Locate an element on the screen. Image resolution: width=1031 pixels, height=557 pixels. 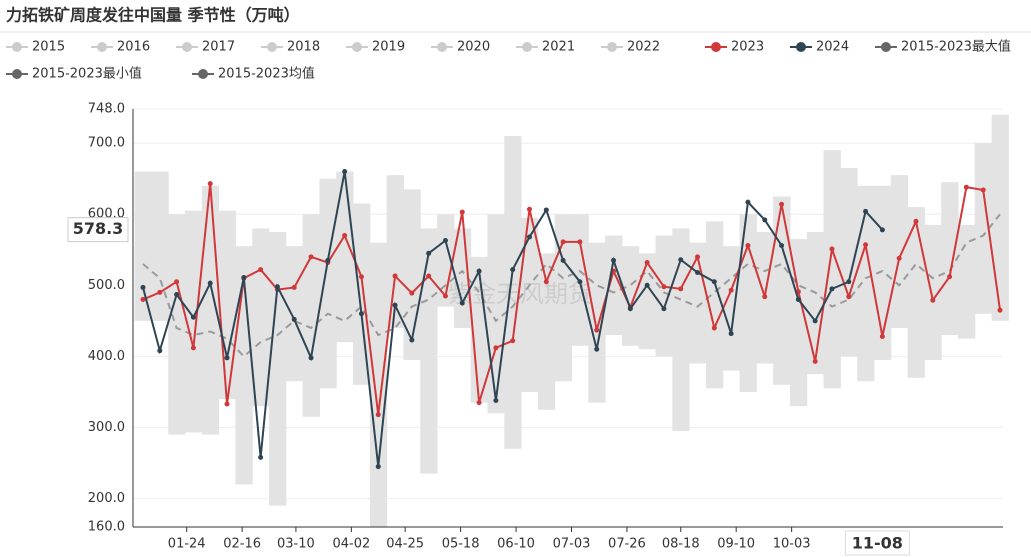
legend-label: 2023 is located at coordinates (747, 47).